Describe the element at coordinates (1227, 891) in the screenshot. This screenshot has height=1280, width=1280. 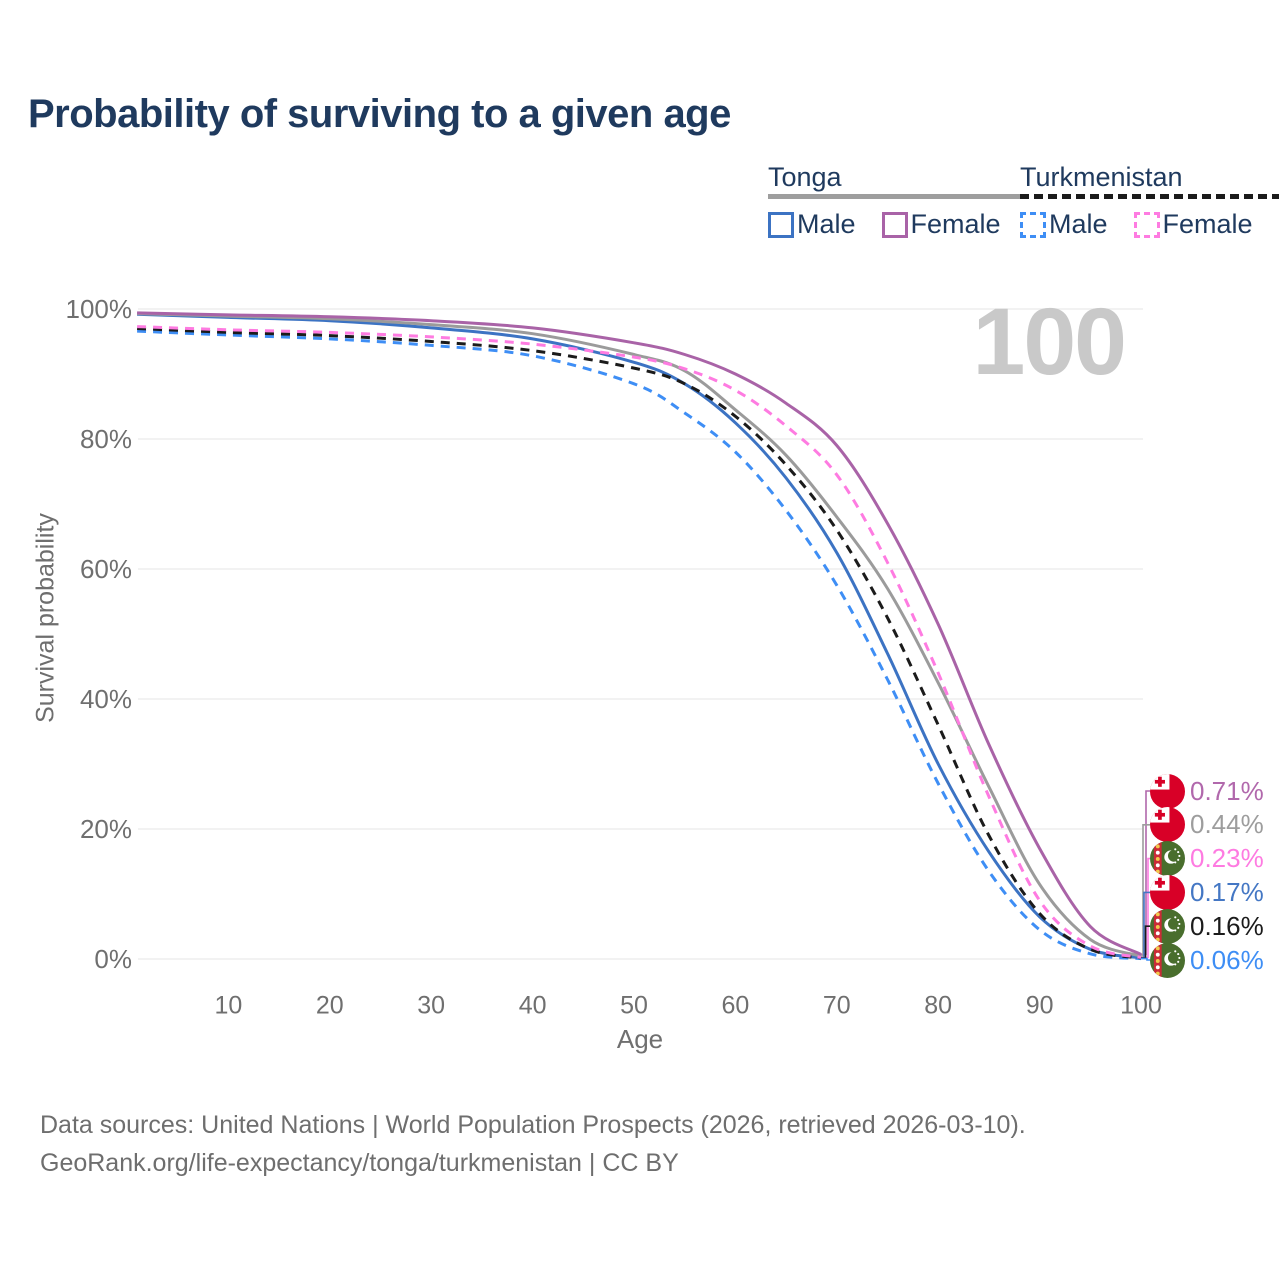
I see `end-label-value: 0.17%` at that location.